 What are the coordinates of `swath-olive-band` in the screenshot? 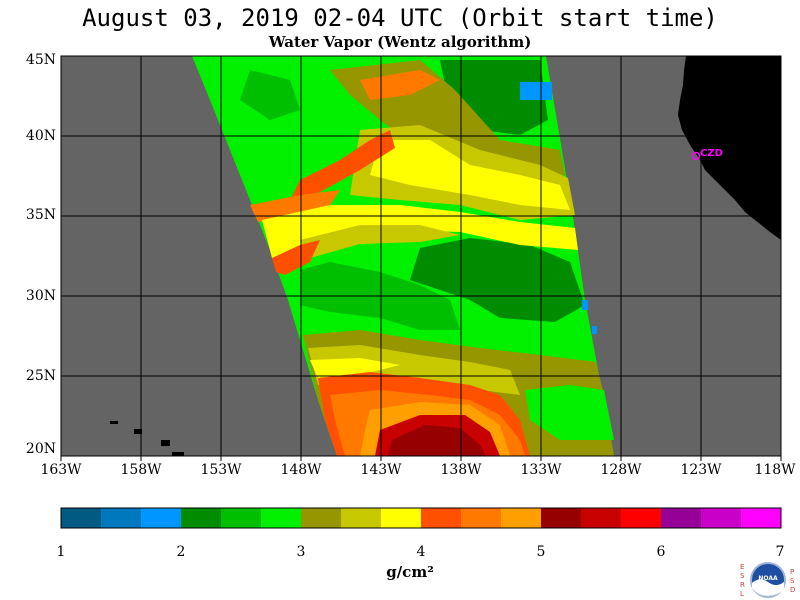 It's located at (437, 105).